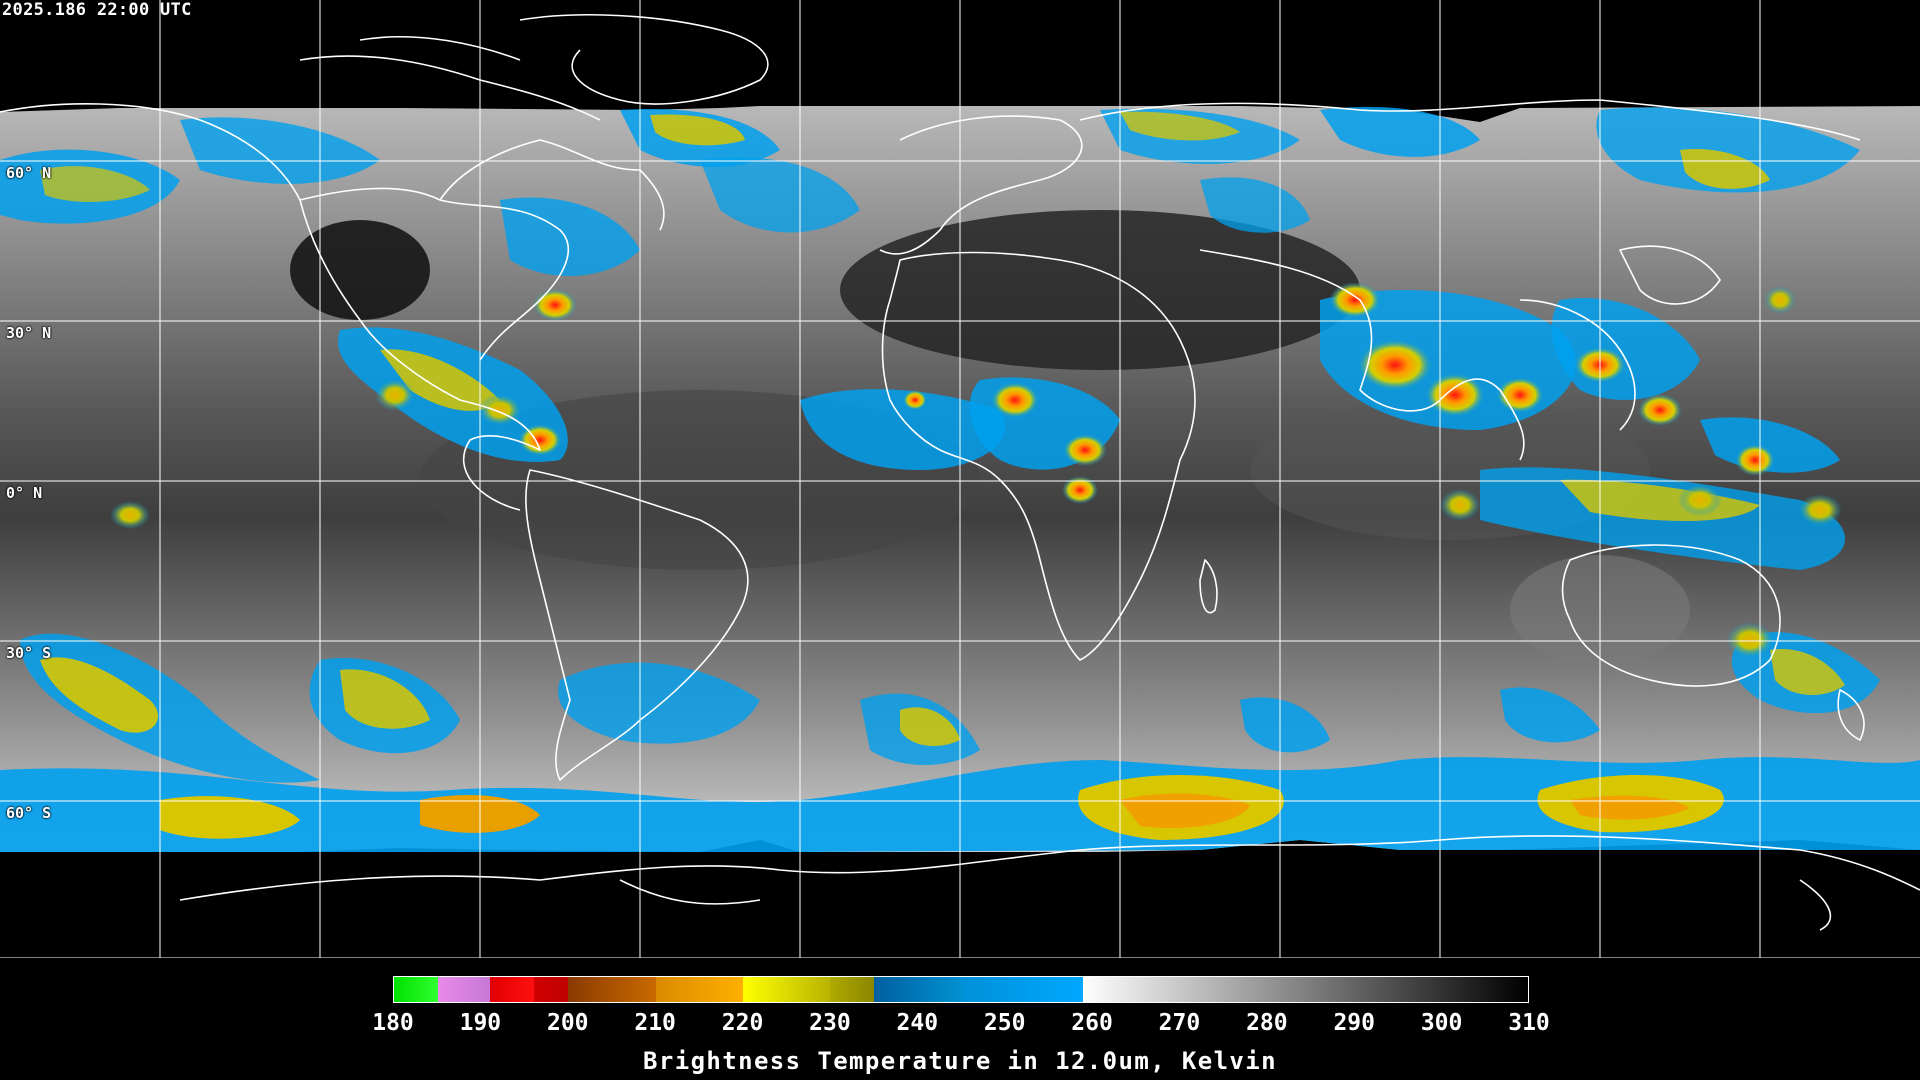  I want to click on lat-label-0n: 0° N, so click(24, 493).